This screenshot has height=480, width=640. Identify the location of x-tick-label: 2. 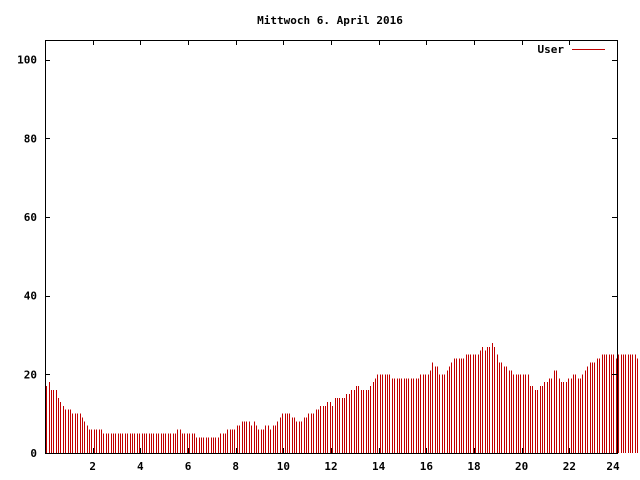
(92, 466).